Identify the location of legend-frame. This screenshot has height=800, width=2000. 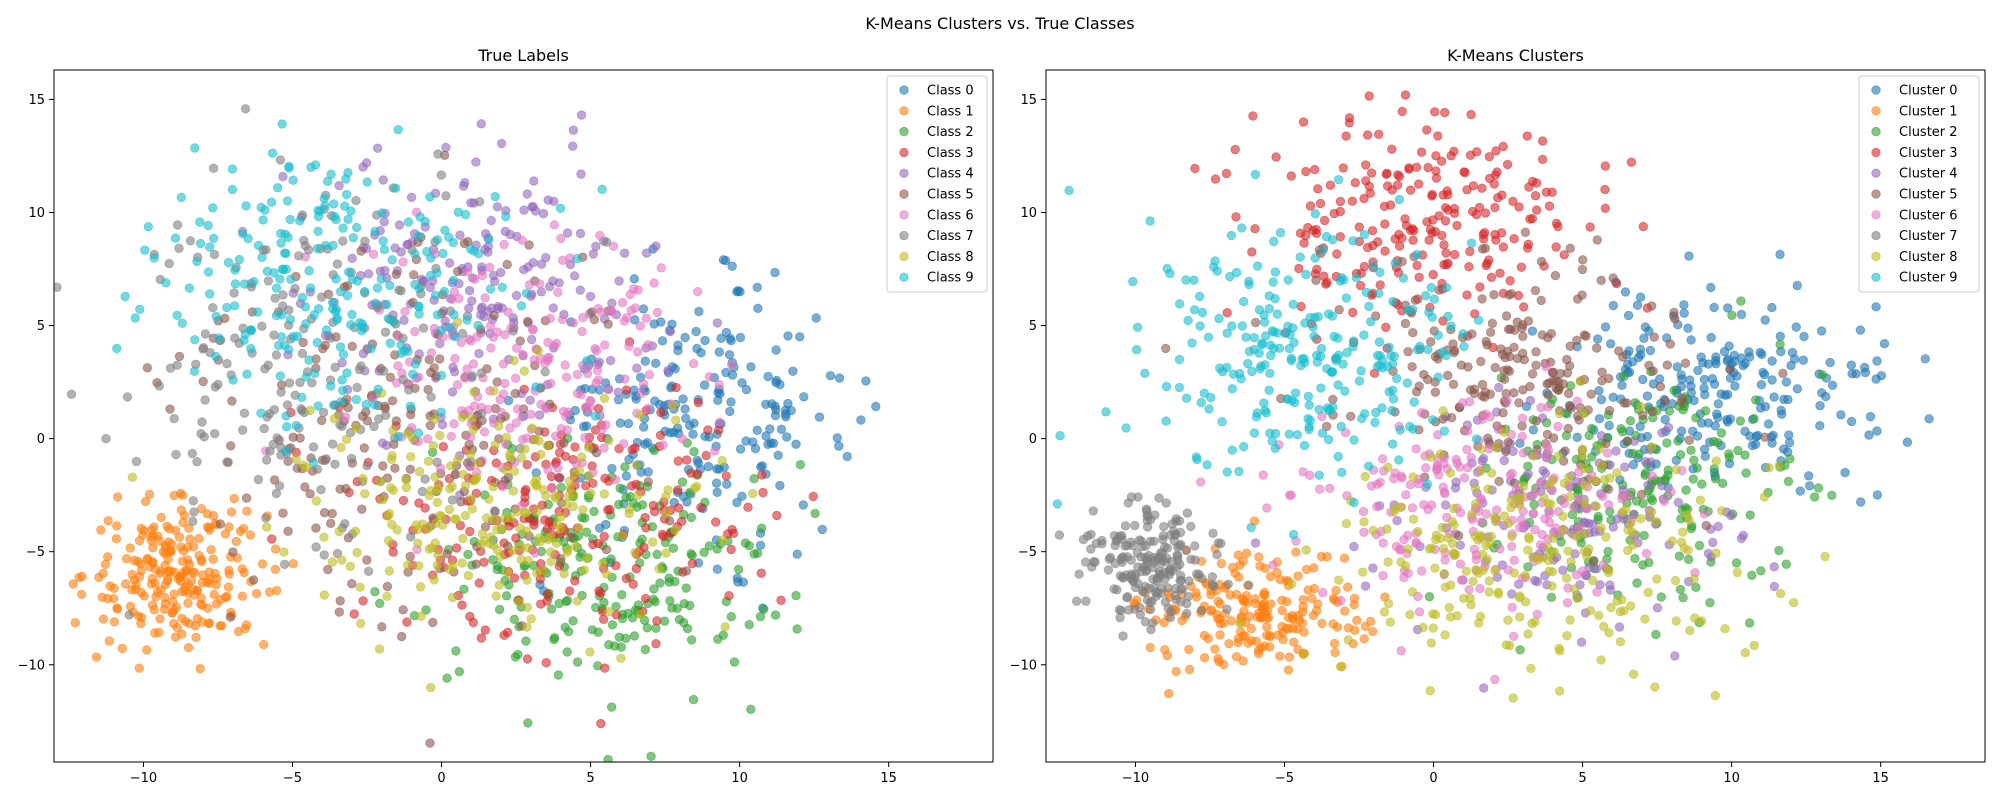
(937, 184).